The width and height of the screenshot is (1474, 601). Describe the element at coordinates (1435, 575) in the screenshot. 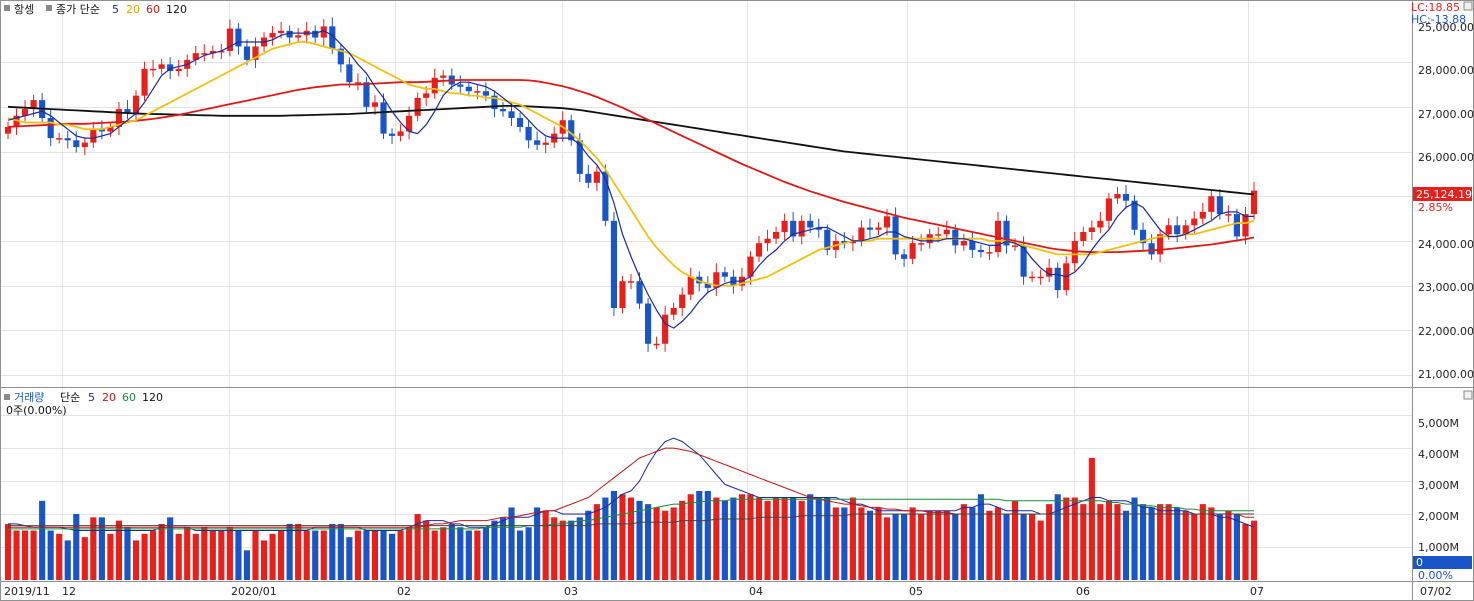

I see `volume-current-pct: 0.00%` at that location.